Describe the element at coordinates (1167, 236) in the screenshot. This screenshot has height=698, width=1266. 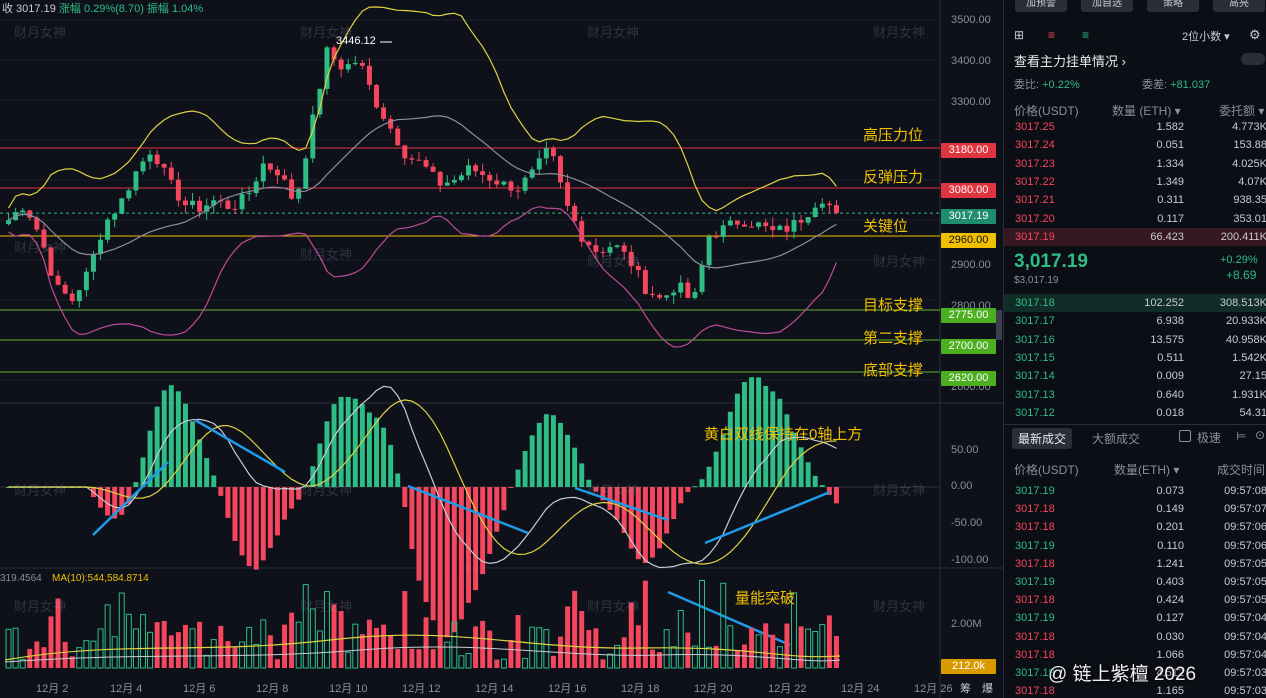
I see `ask-qty: 66.423` at that location.